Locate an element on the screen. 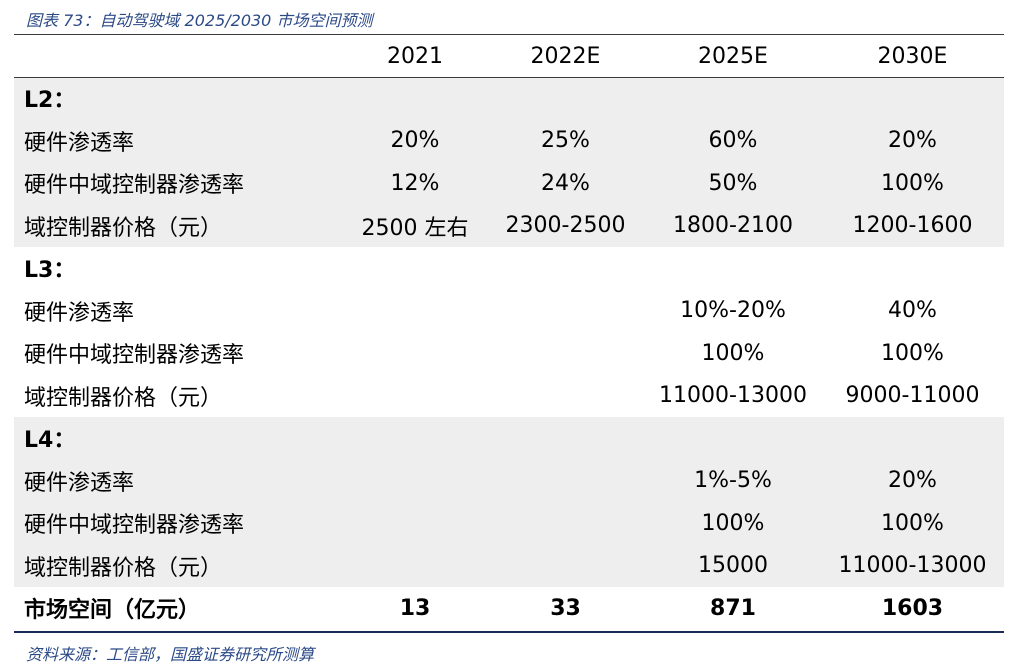 The height and width of the screenshot is (672, 1019). table-cell: 12% is located at coordinates (415, 183).